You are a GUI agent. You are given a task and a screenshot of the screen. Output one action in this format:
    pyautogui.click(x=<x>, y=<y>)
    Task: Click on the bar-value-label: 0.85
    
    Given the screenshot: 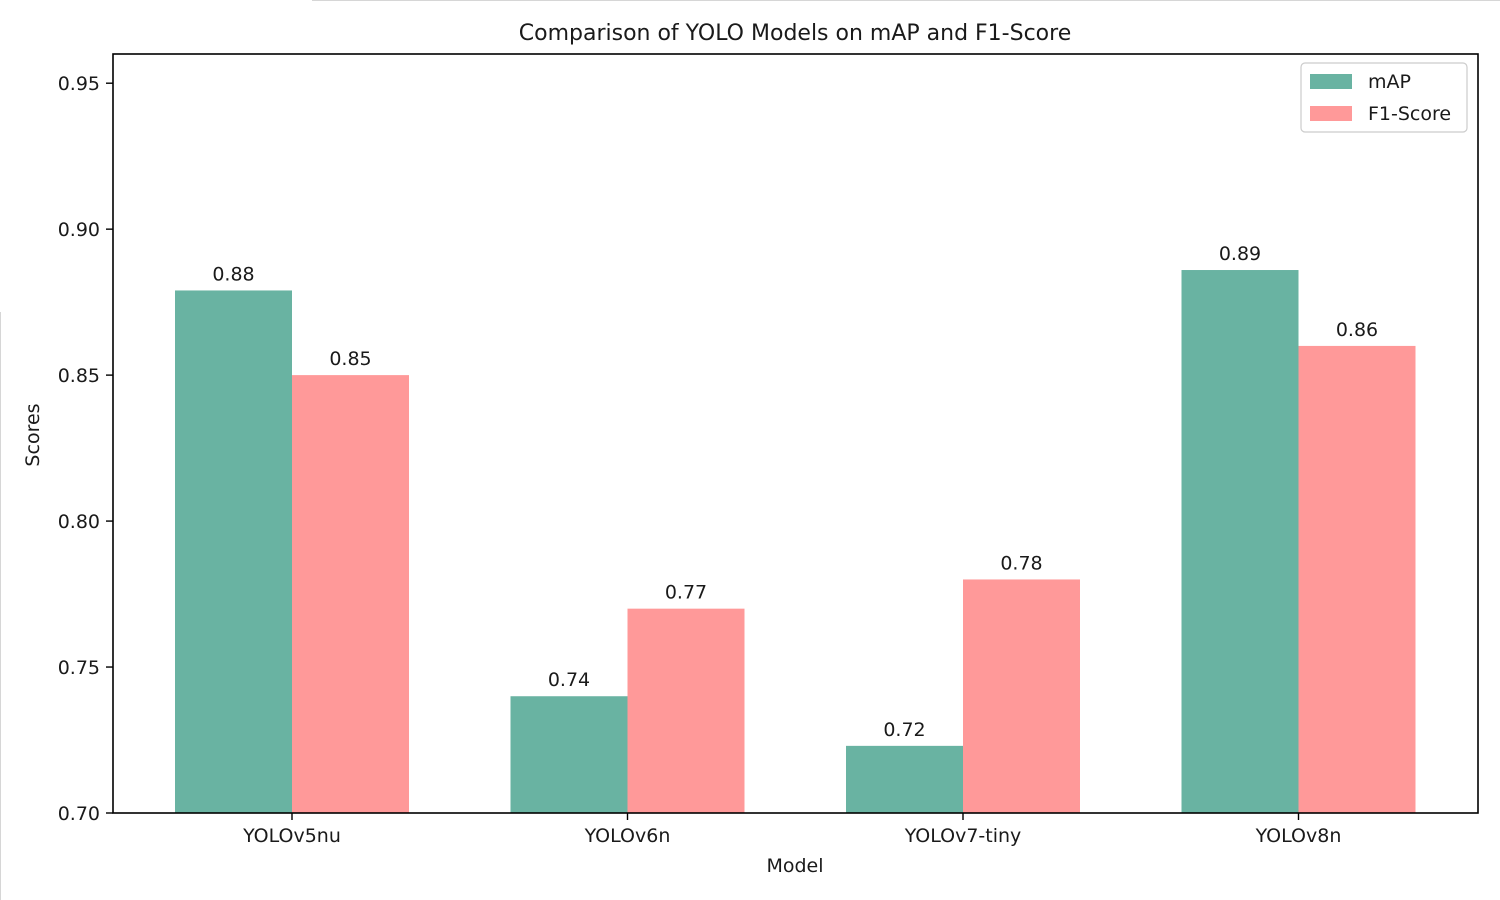 What is the action you would take?
    pyautogui.click(x=350, y=359)
    